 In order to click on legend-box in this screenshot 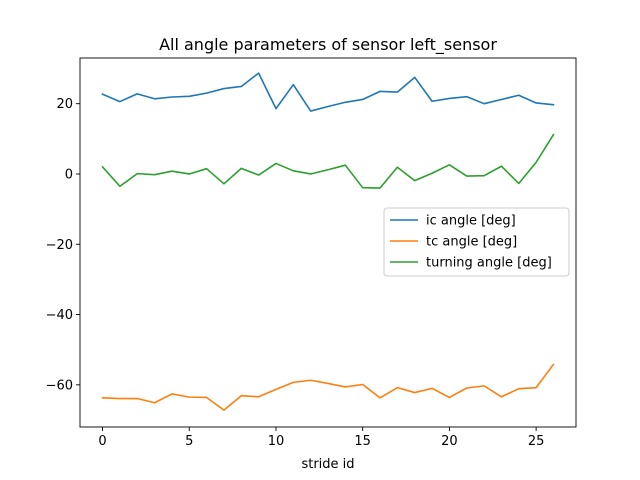, I will do `click(476, 242)`.